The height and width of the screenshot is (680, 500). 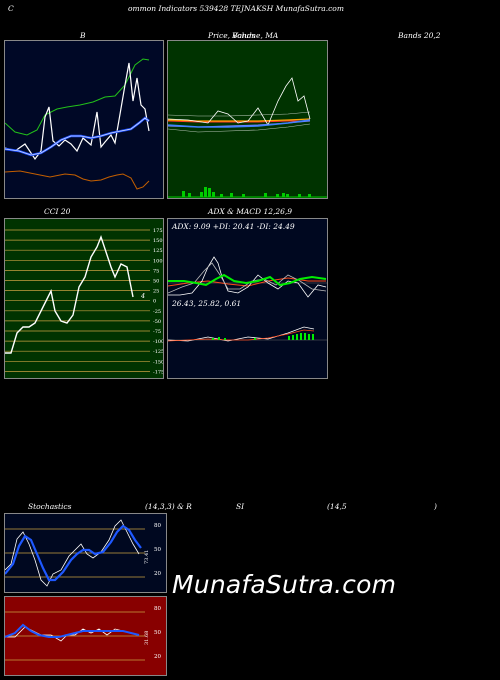 I want to click on price-panel-overlay: Bands, so click(x=244, y=35).